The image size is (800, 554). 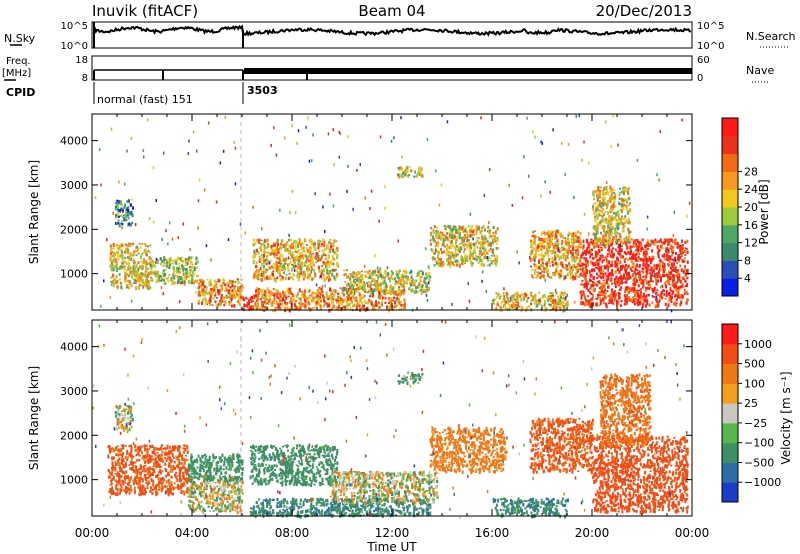 What do you see at coordinates (85, 78) in the screenshot?
I see `freq-left-tick-bottom: 8` at bounding box center [85, 78].